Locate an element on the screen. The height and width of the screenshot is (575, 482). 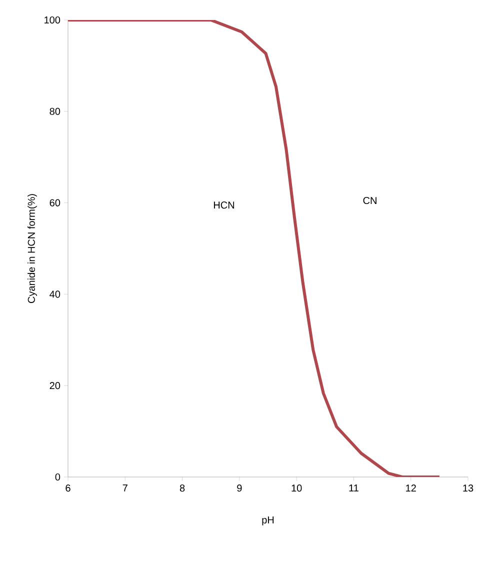
x-tick-label: 7 is located at coordinates (125, 488).